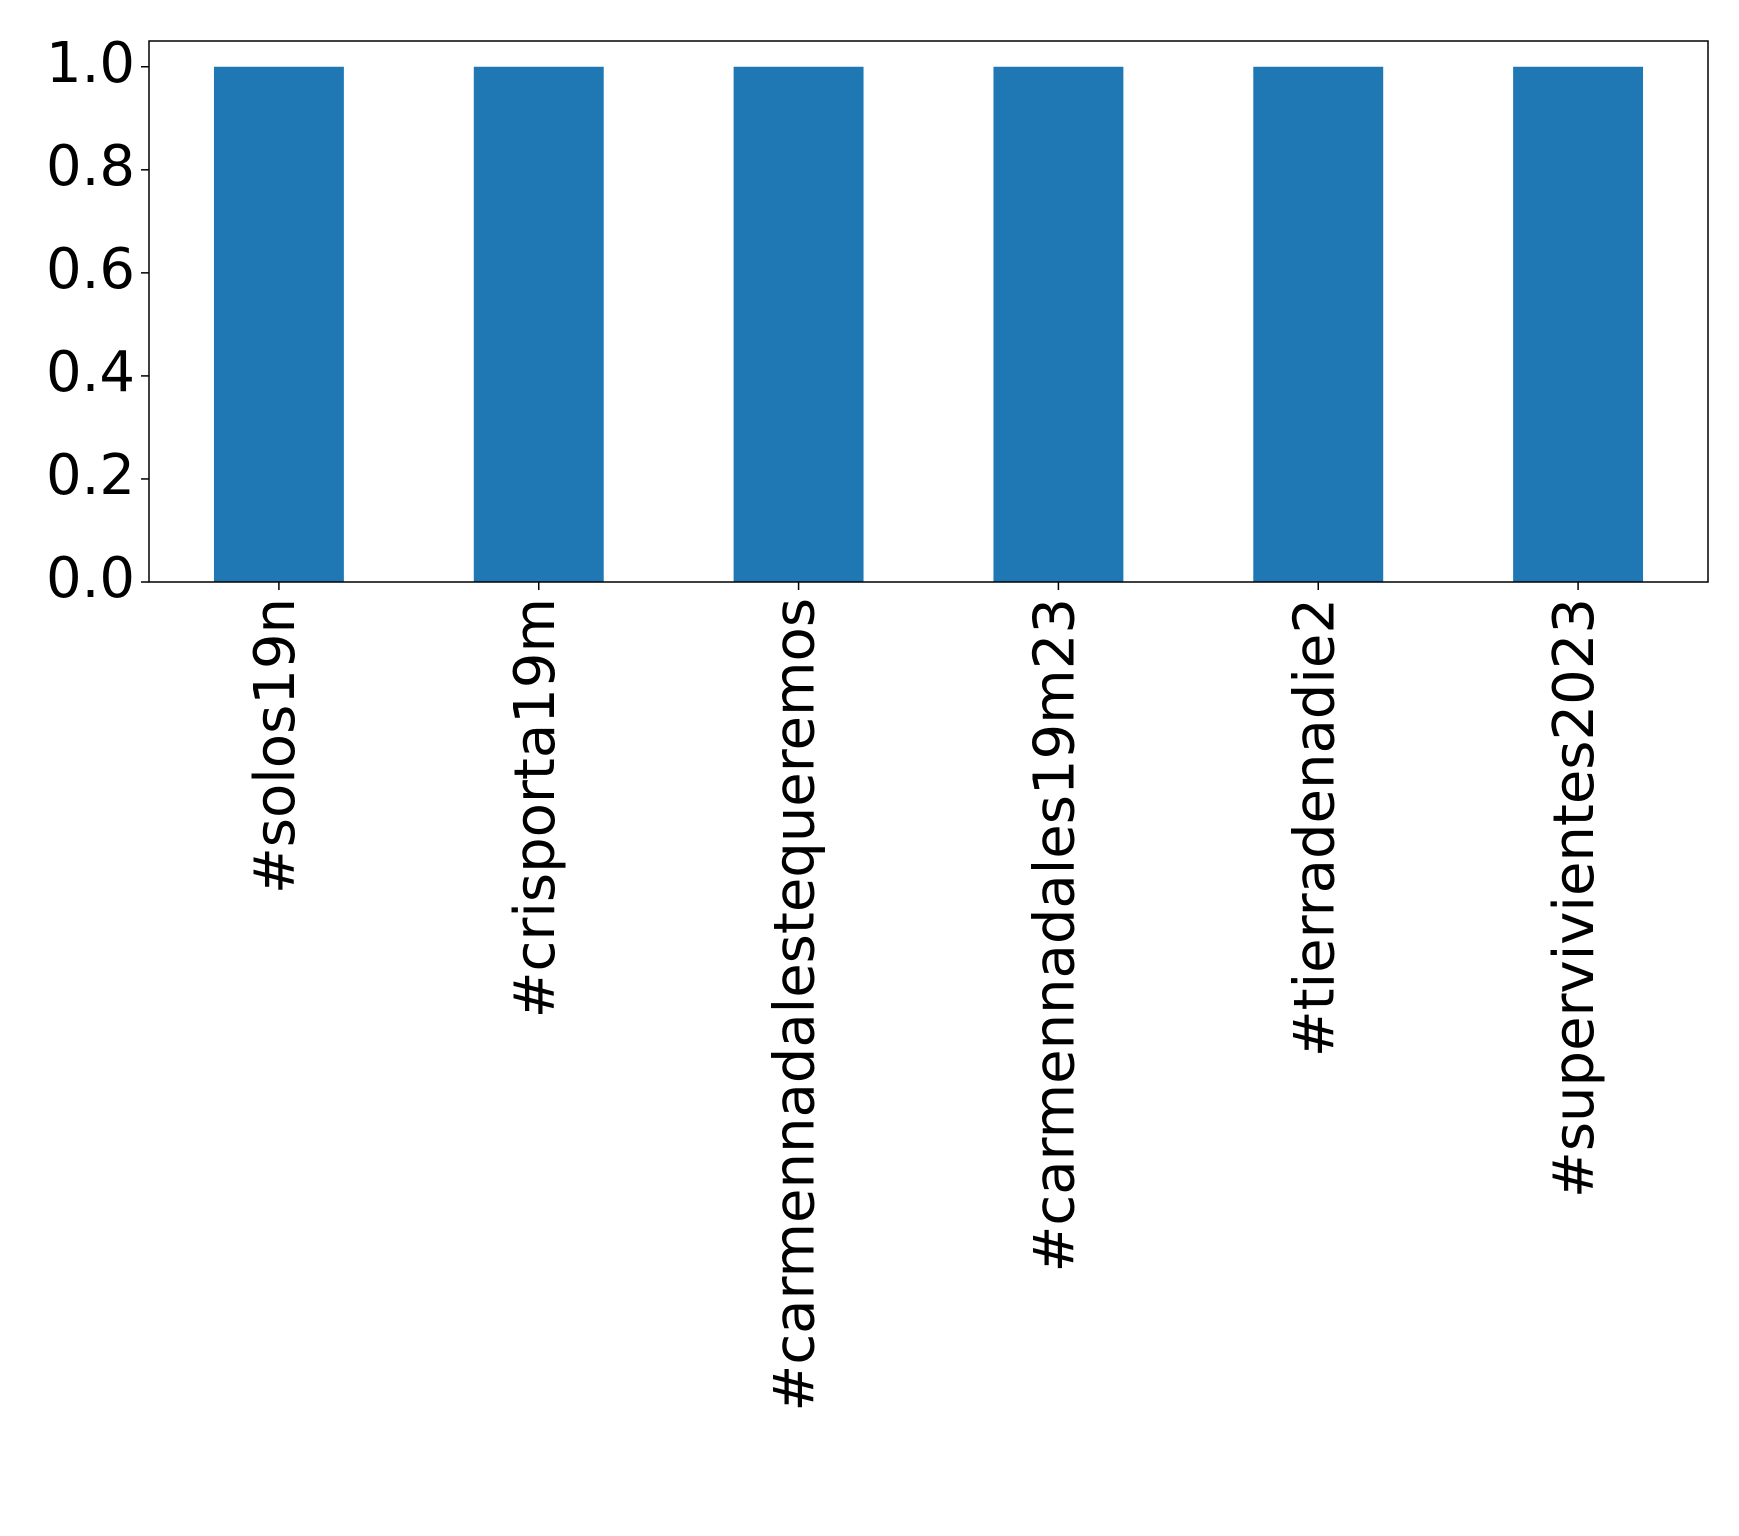 This screenshot has width=1739, height=1536. Describe the element at coordinates (90, 166) in the screenshot. I see `y-tick-label: 0.8` at that location.